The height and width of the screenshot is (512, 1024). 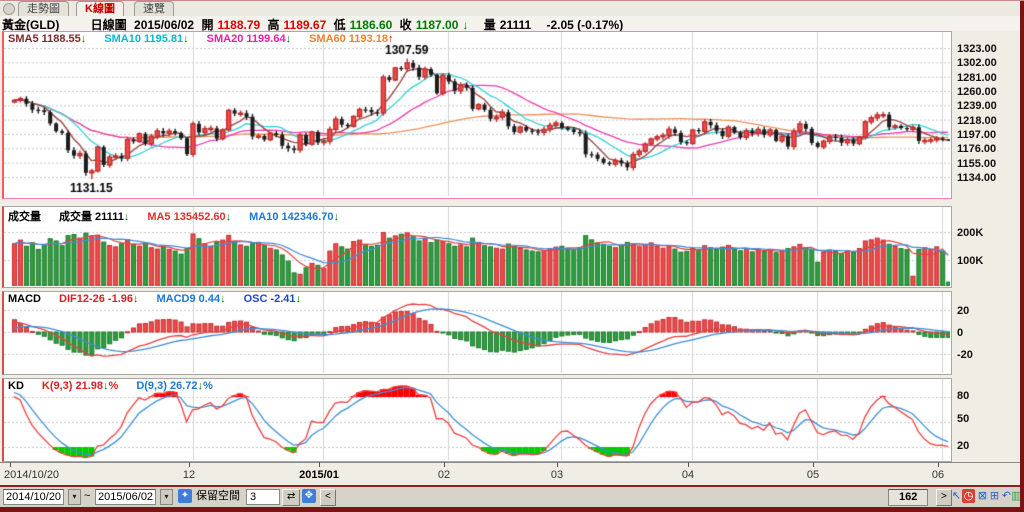 I want to click on axis-tick-label: 1260.00, so click(x=977, y=92).